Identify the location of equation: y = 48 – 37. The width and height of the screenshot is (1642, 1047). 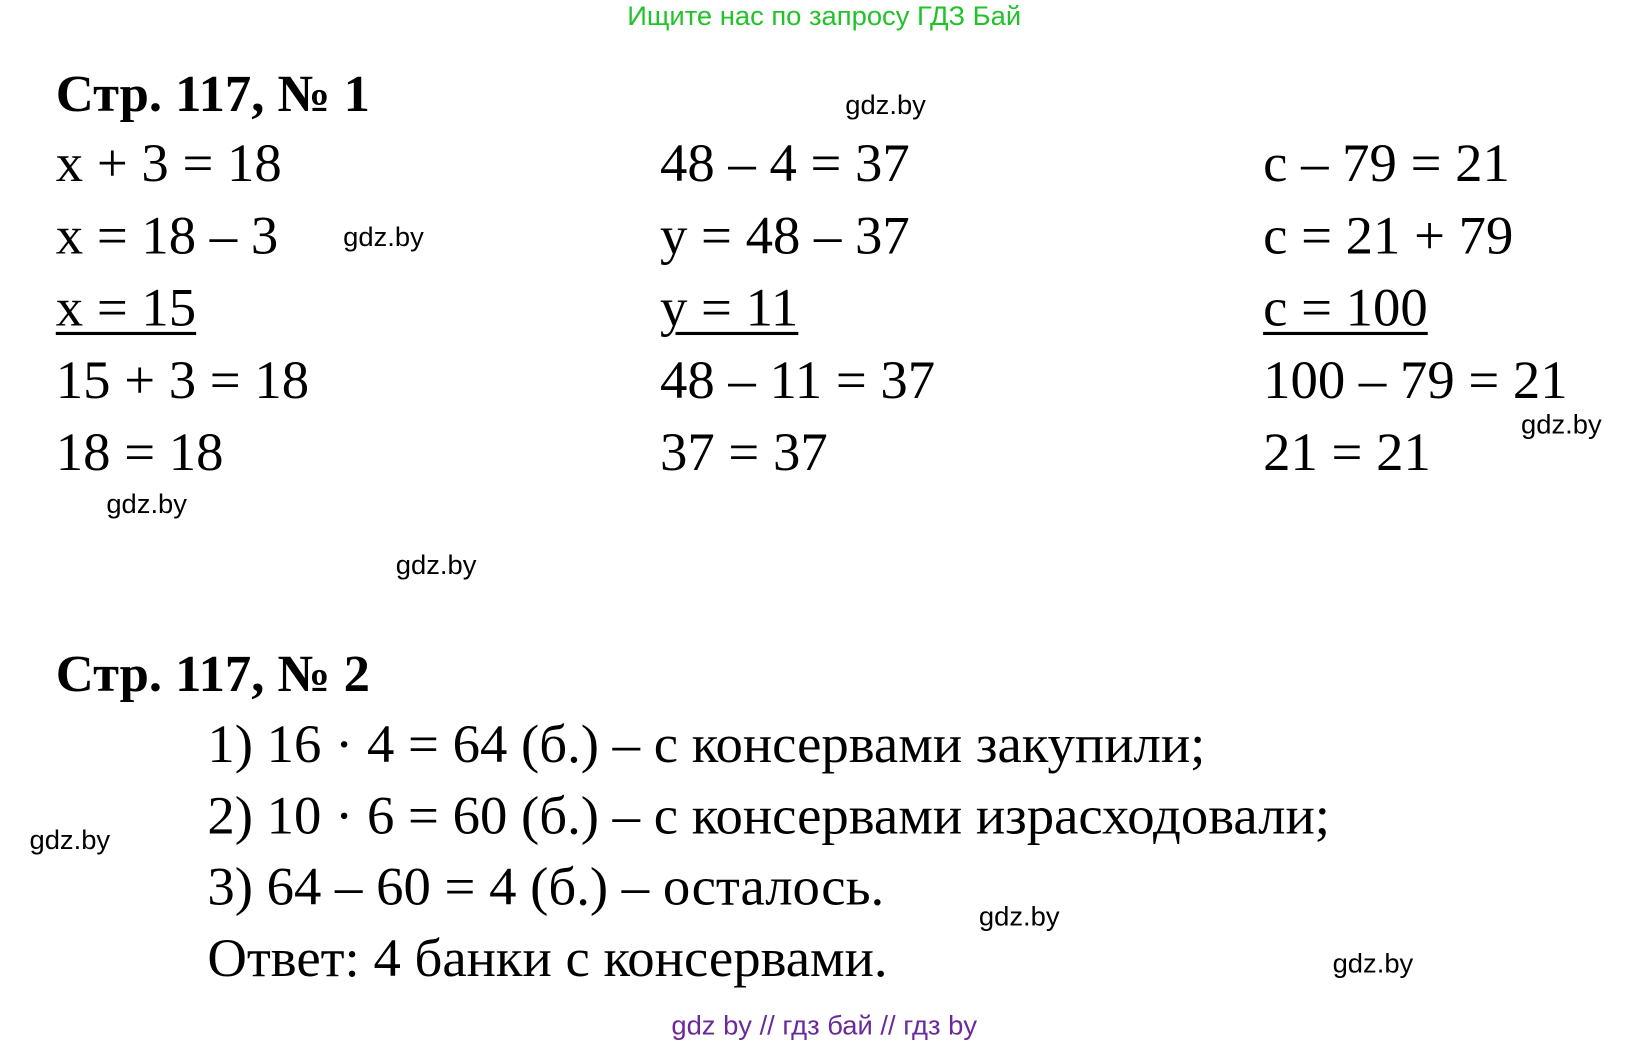
(784, 236).